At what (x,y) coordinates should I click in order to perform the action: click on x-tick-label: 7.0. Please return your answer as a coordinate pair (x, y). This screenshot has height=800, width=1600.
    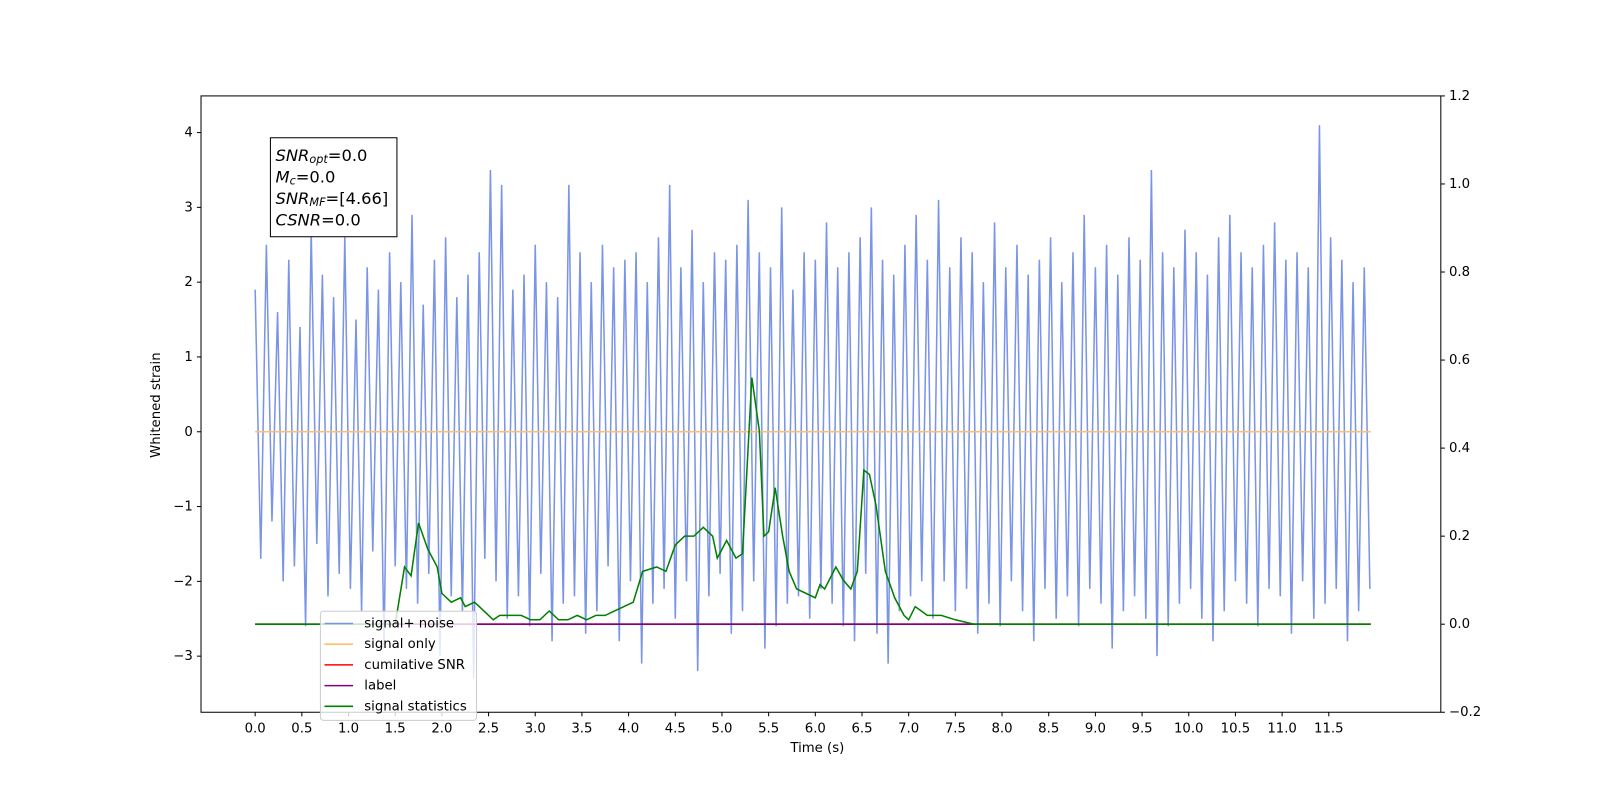
    Looking at the image, I should click on (908, 729).